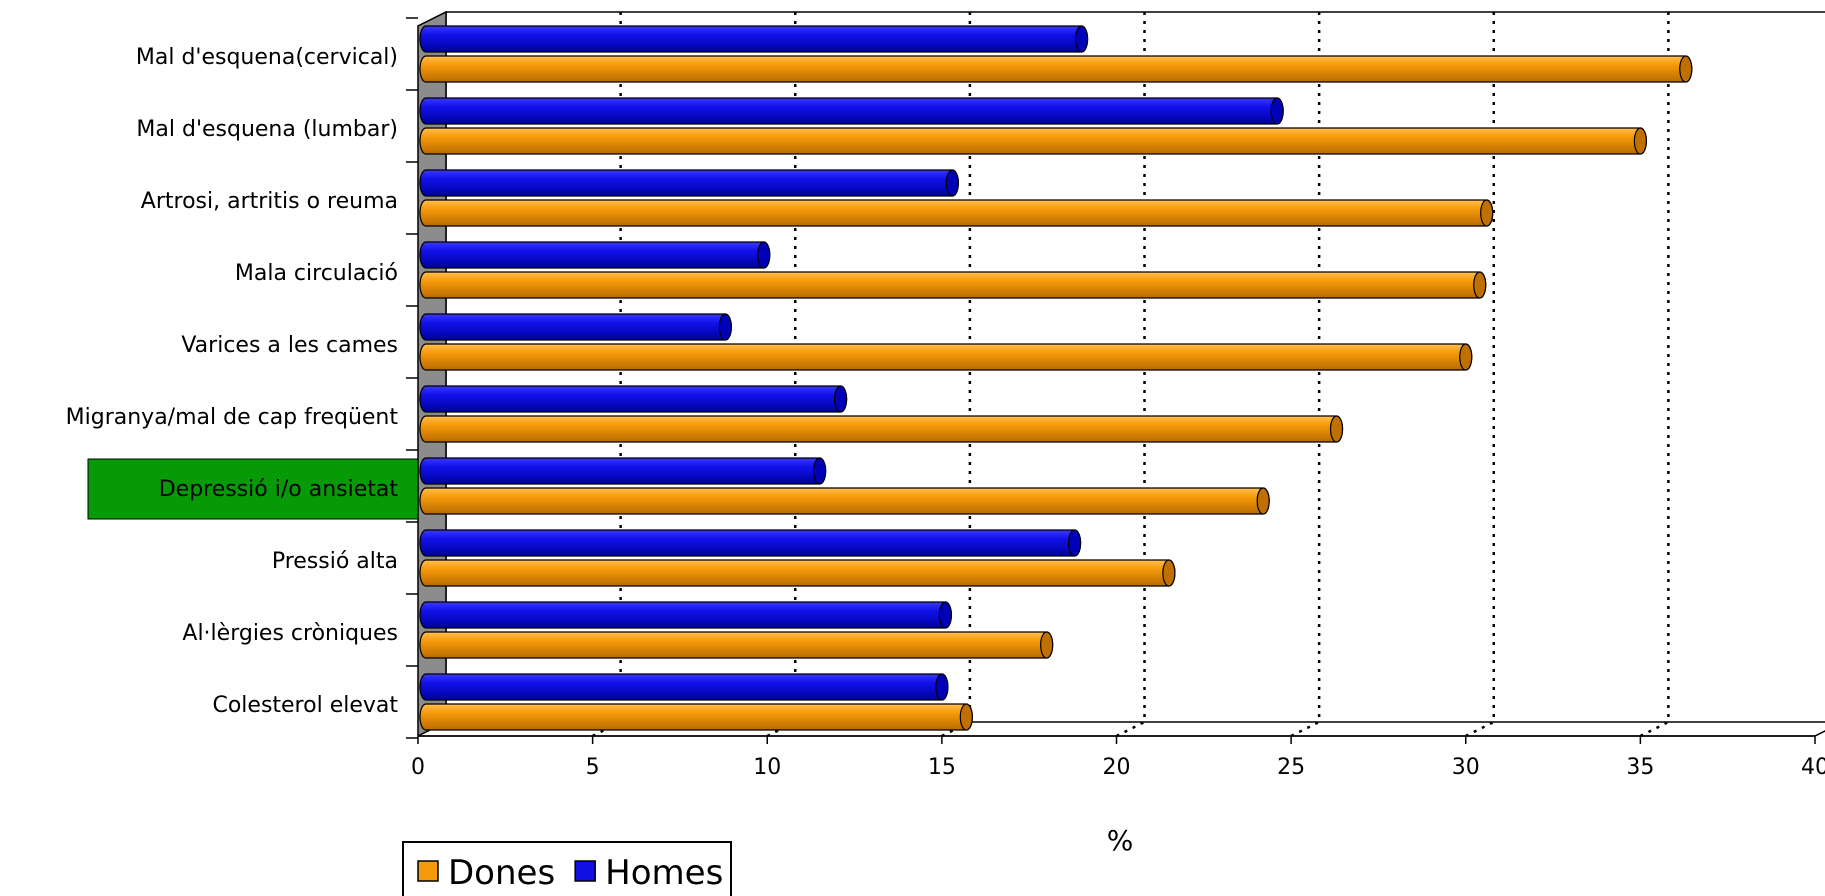 This screenshot has width=1825, height=896. I want to click on x-tick-label: 30, so click(1466, 767).